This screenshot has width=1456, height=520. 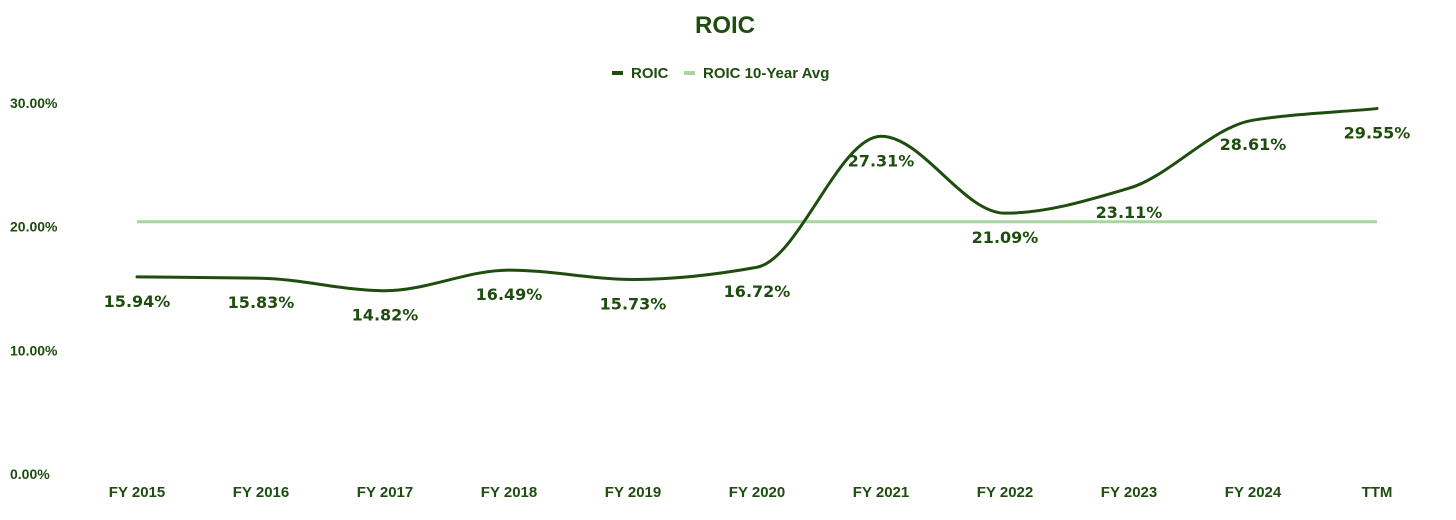 I want to click on x-tick-label: FY 2019, so click(x=633, y=492).